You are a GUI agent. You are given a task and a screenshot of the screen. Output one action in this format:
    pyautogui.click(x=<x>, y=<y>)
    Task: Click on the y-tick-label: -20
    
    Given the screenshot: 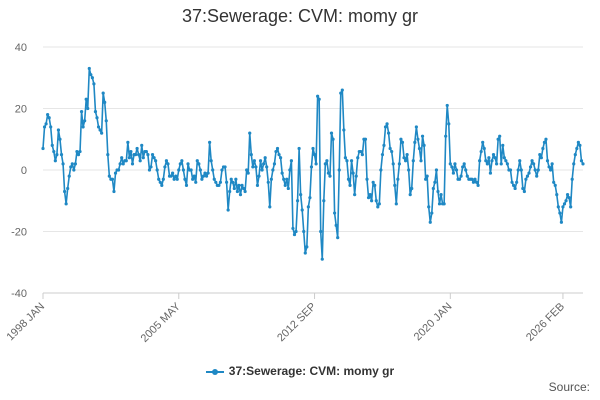 What is the action you would take?
    pyautogui.click(x=19, y=233)
    